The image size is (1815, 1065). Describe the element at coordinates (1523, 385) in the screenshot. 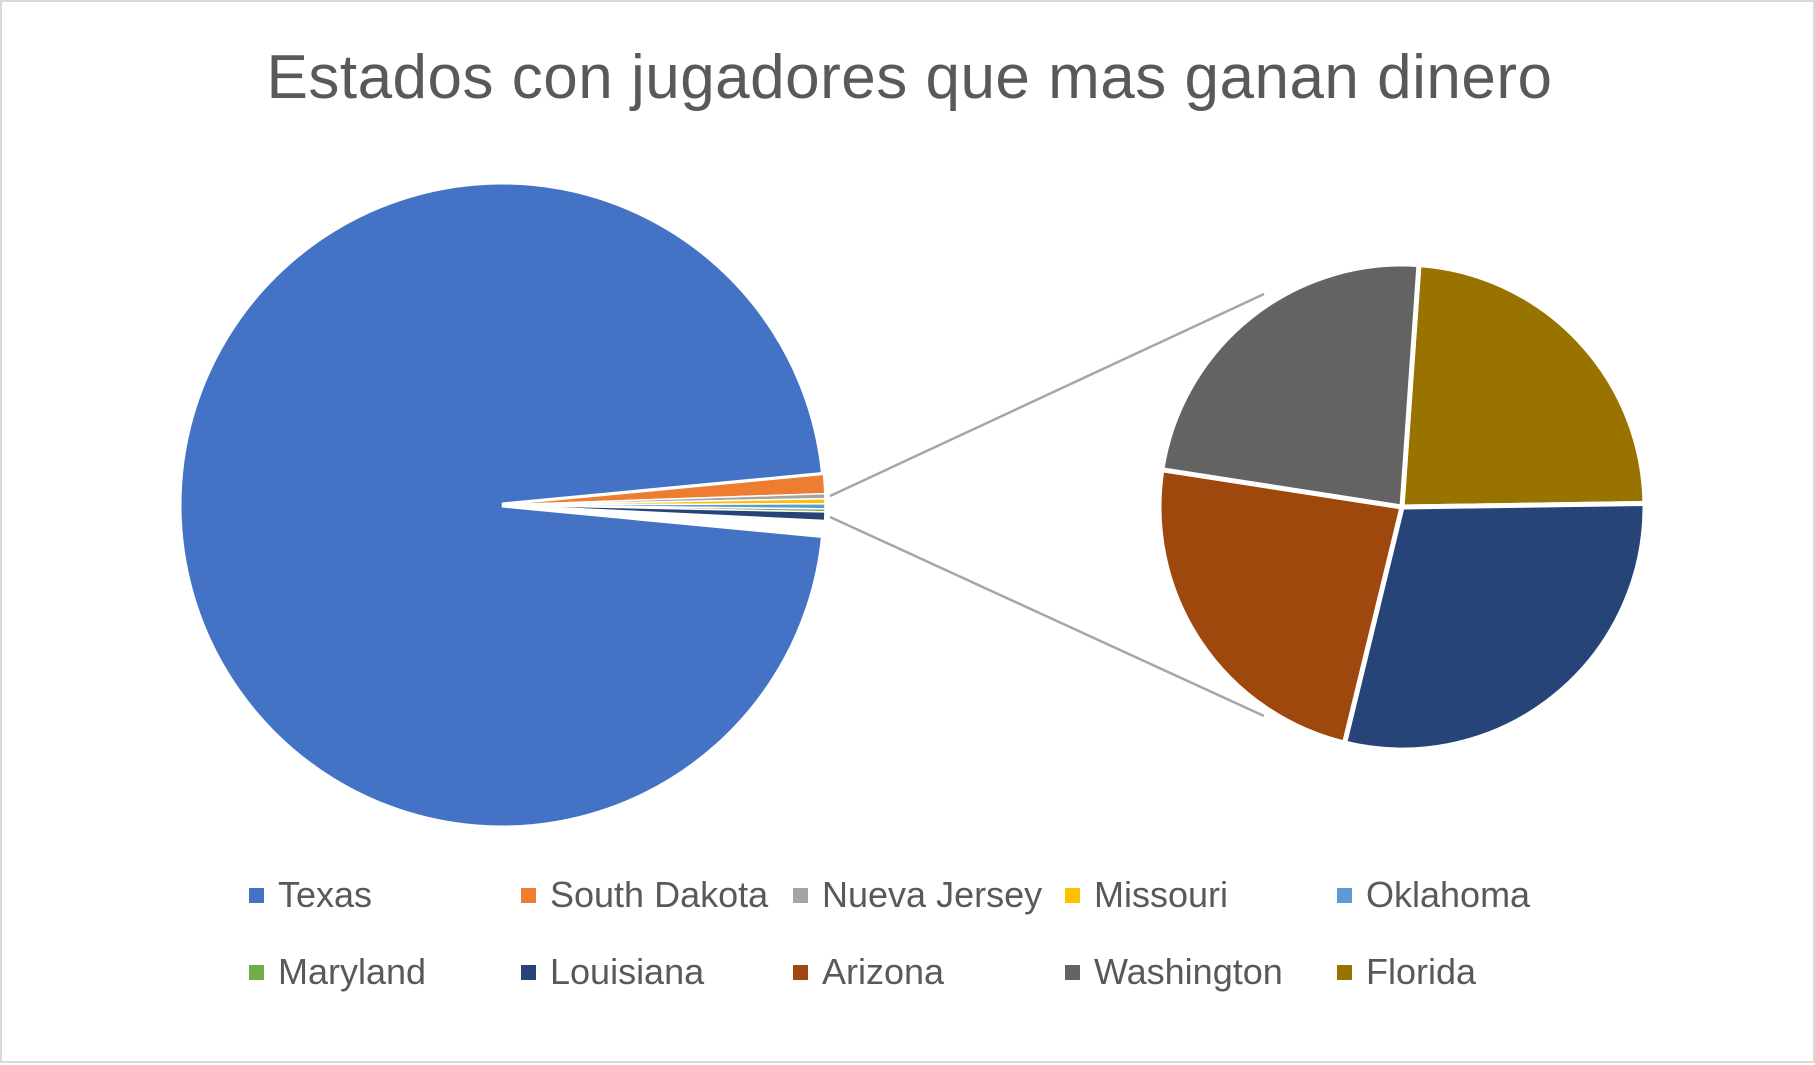

I see `secondary-slice-florida` at that location.